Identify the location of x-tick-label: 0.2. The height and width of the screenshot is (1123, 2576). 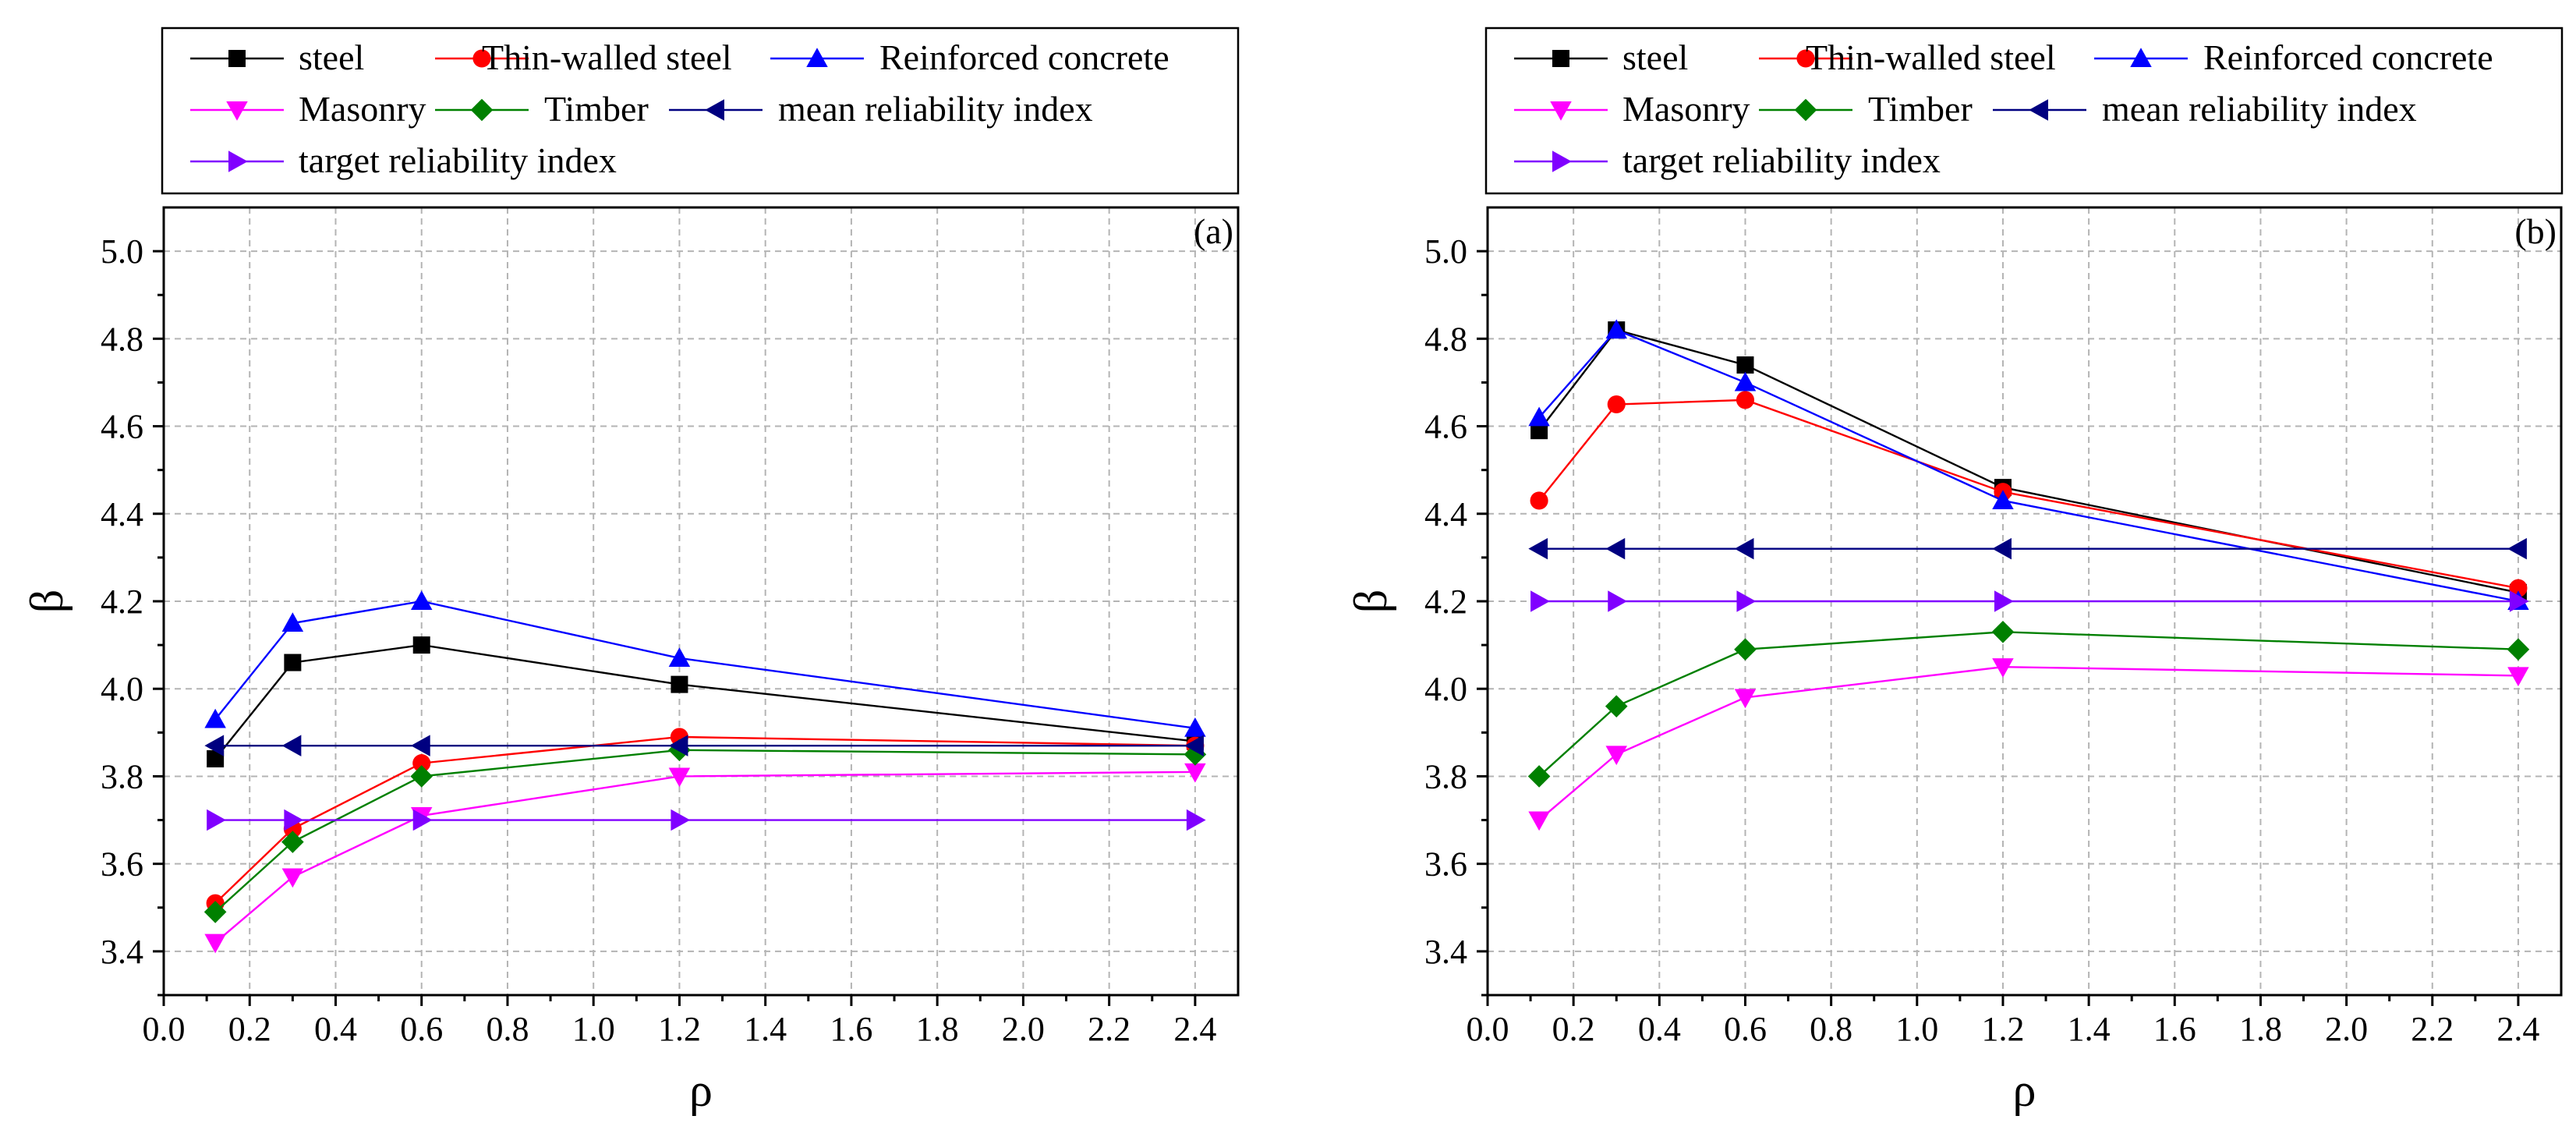
(249, 1029).